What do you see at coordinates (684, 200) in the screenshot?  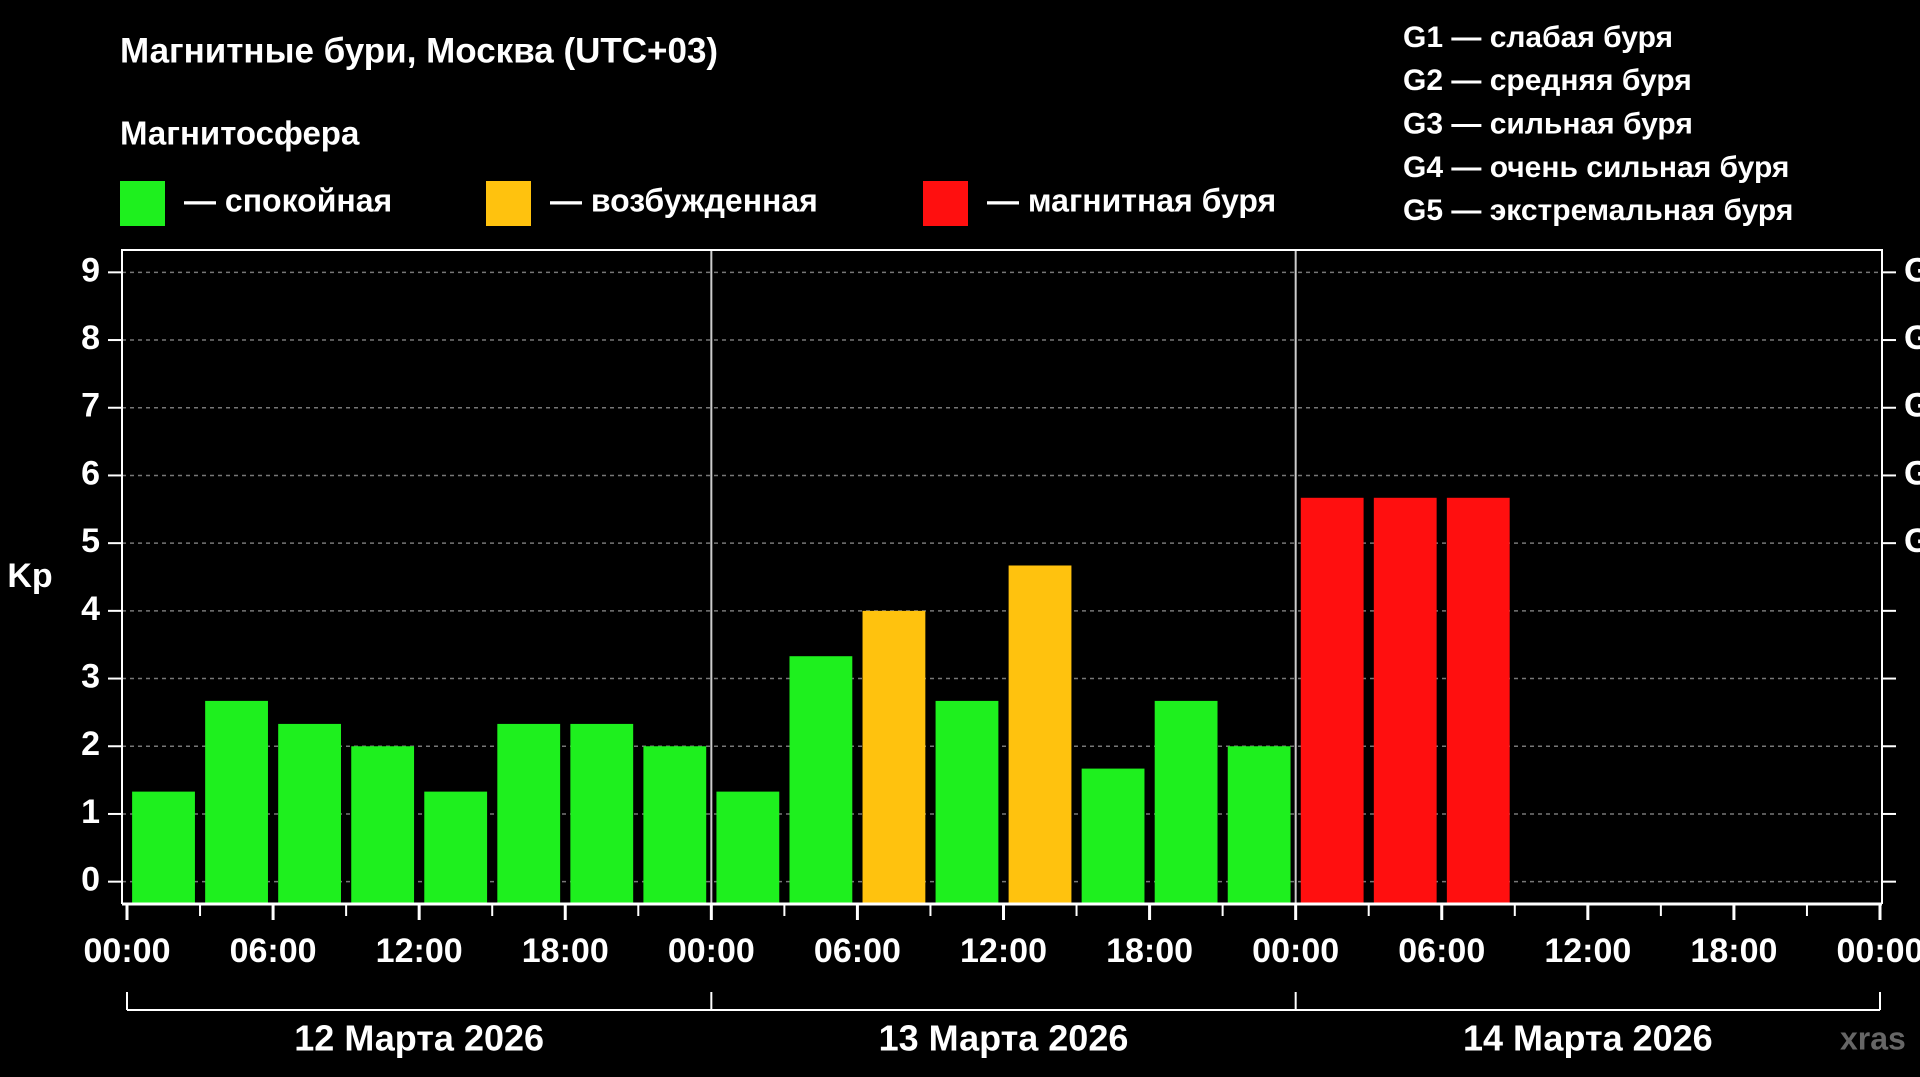 I see `legend-label: — возбужденная` at bounding box center [684, 200].